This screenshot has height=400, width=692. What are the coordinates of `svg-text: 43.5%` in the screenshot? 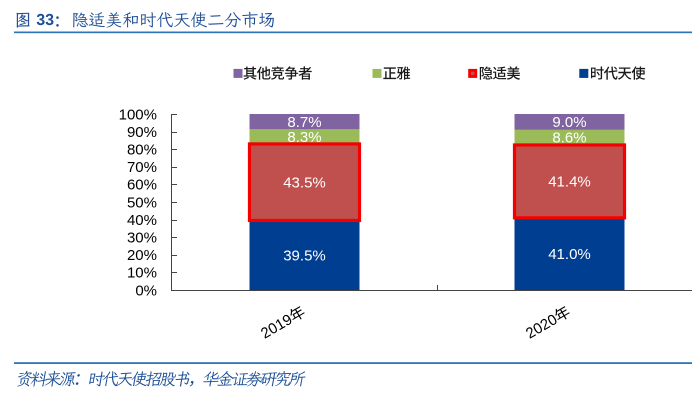 It's located at (304, 183).